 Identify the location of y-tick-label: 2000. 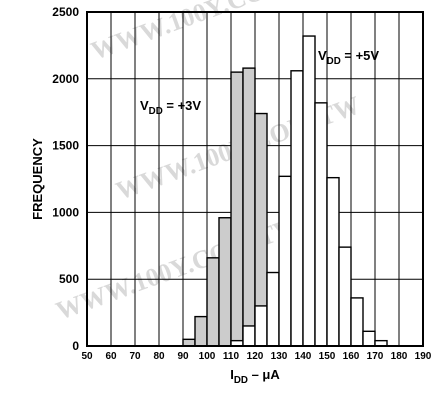
(65, 79).